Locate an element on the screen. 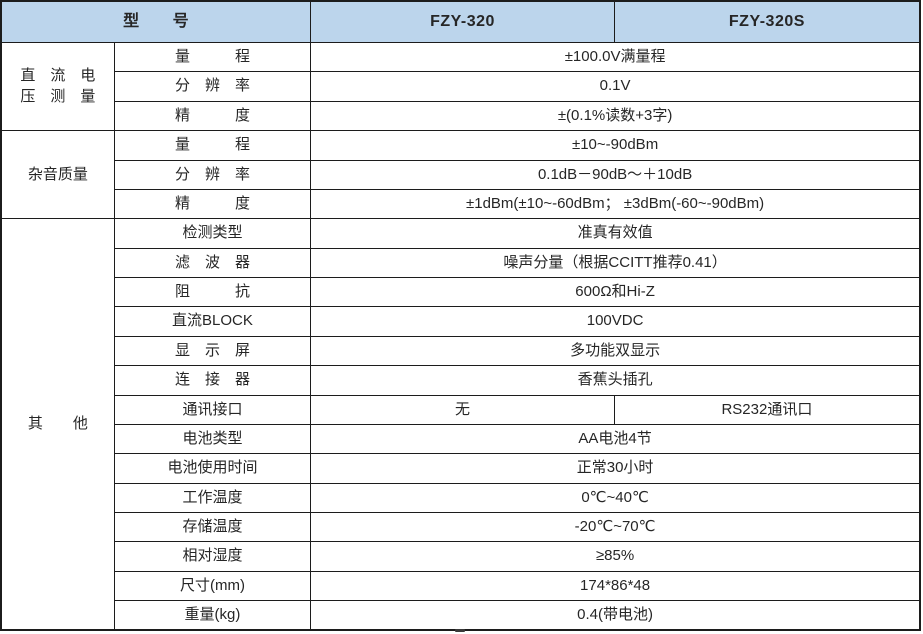 The image size is (923, 634). table-row: 精 度 ±1dBm(±10~-60dBm； ±3dBm(-60~-90dBm) is located at coordinates (461, 204).